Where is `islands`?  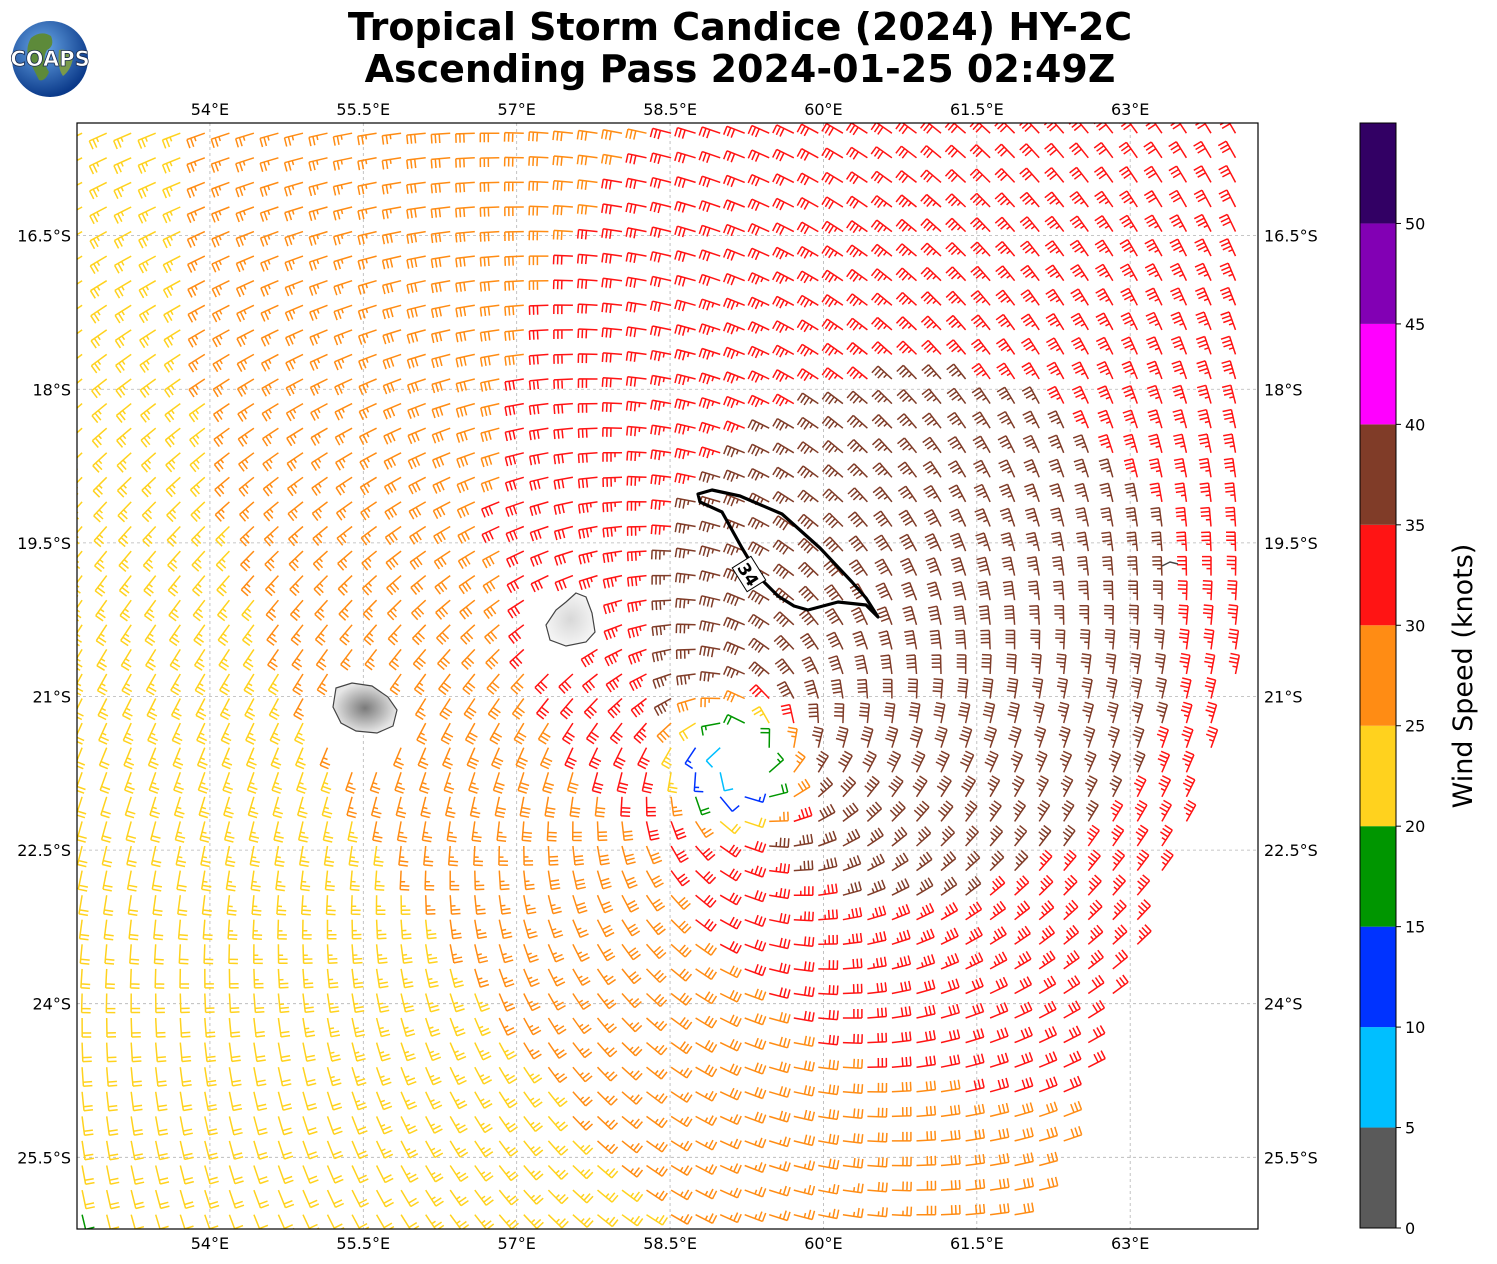
islands is located at coordinates (755, 647).